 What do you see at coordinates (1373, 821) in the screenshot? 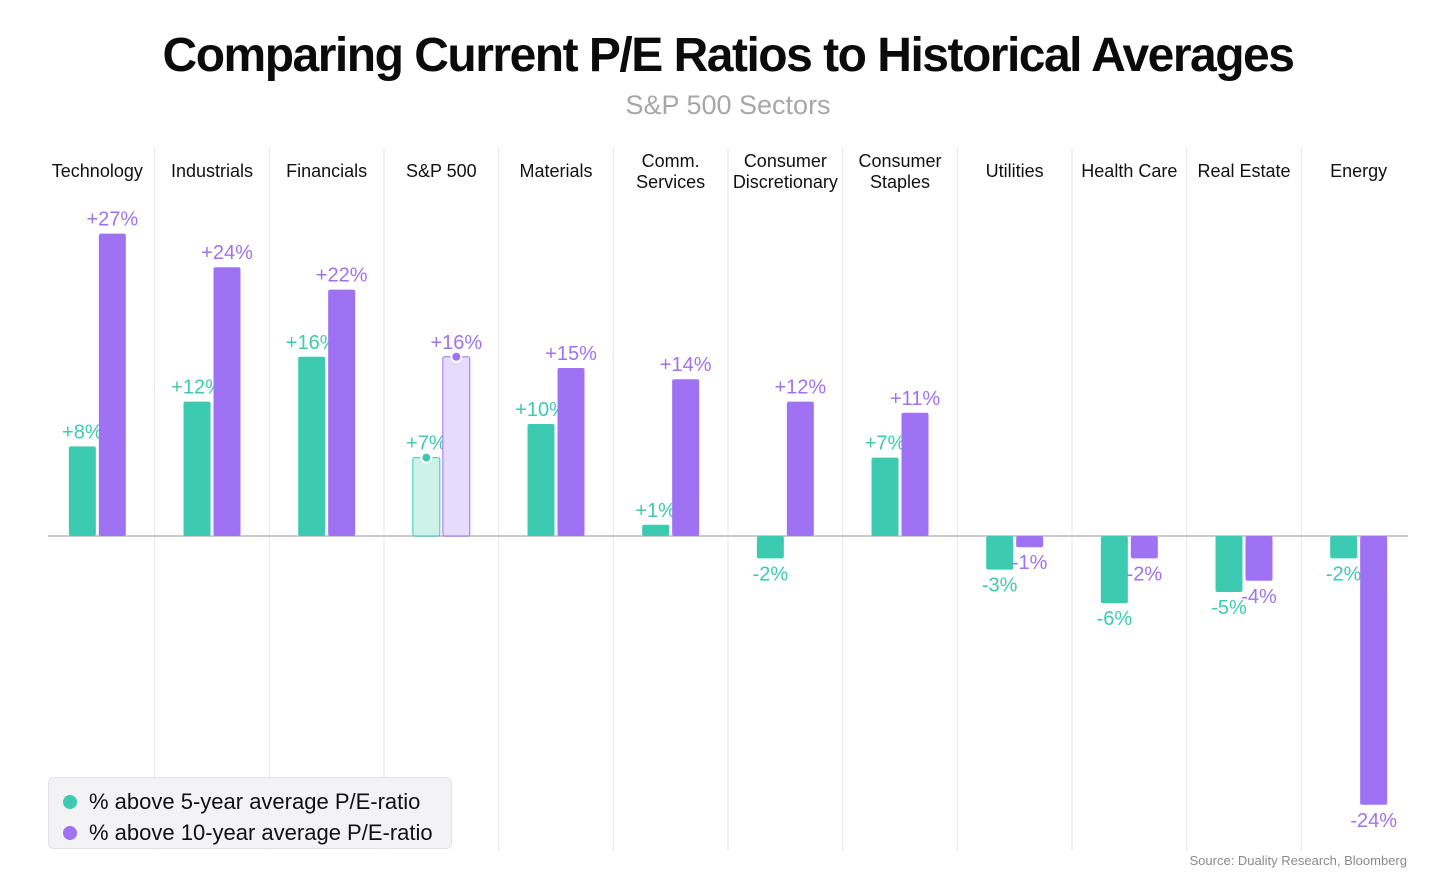
I see `value-label-10yr-energy: -24%` at bounding box center [1373, 821].